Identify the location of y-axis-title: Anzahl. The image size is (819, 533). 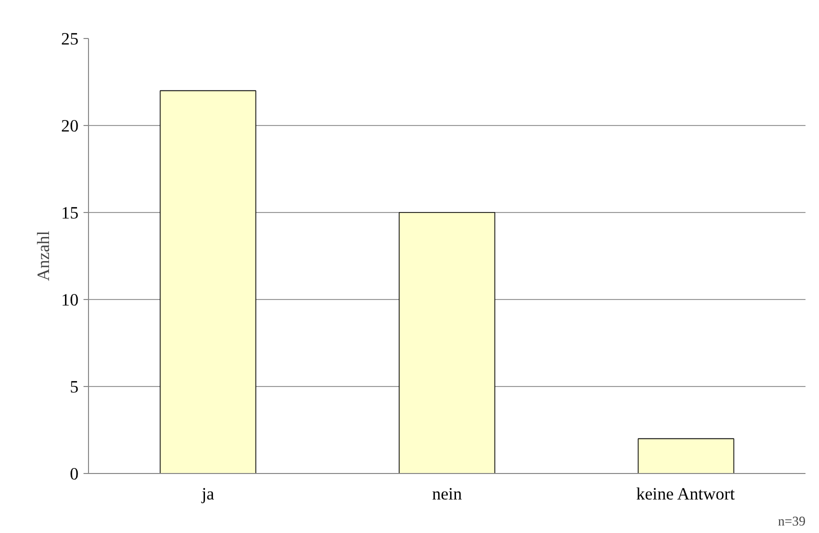
(44, 256).